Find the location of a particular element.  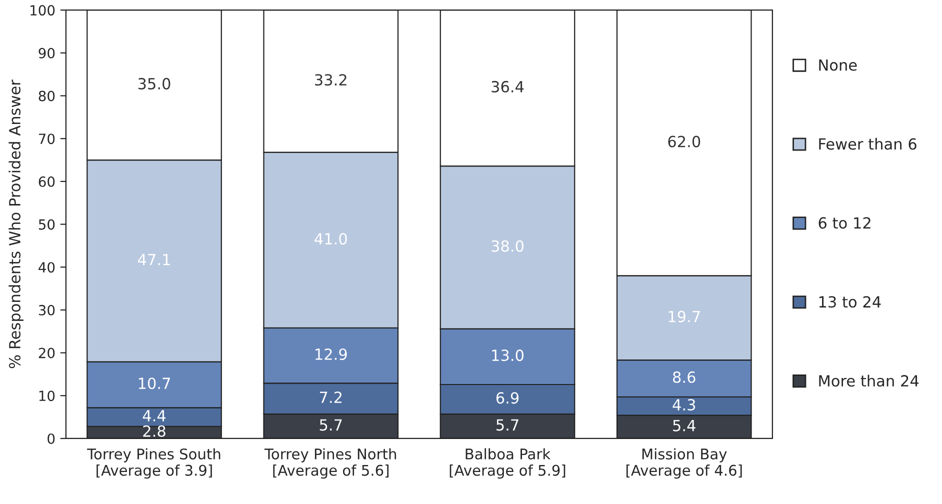

data-label: 10.7 is located at coordinates (154, 384).